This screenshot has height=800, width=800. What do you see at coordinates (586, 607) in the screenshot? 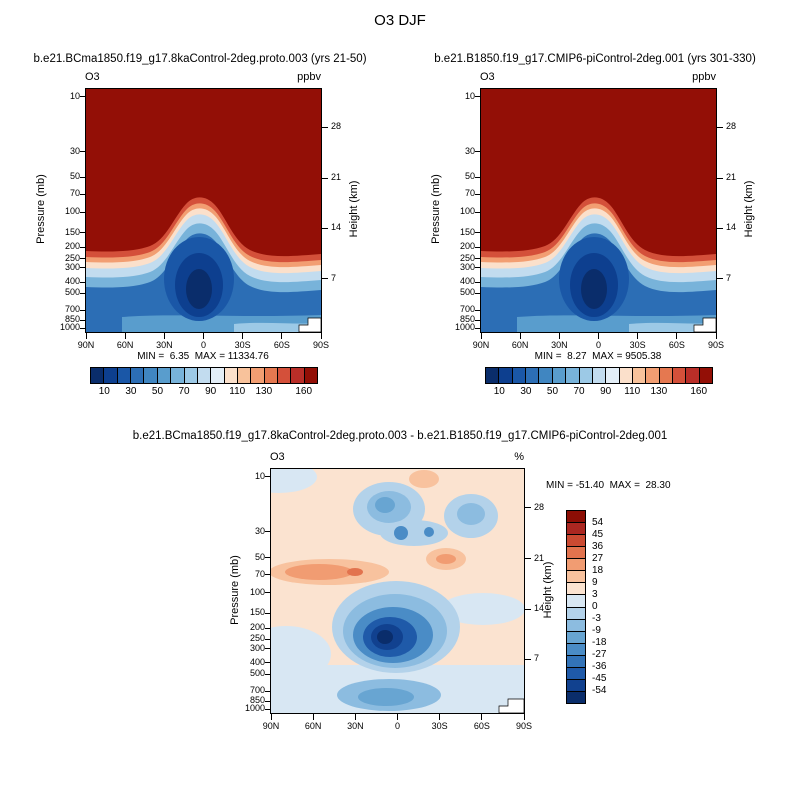
I see `diff-colorbar: 54 45 36 27 18 9 3 0 -3 -9 -18 -27 -36 -45 -54` at bounding box center [586, 607].